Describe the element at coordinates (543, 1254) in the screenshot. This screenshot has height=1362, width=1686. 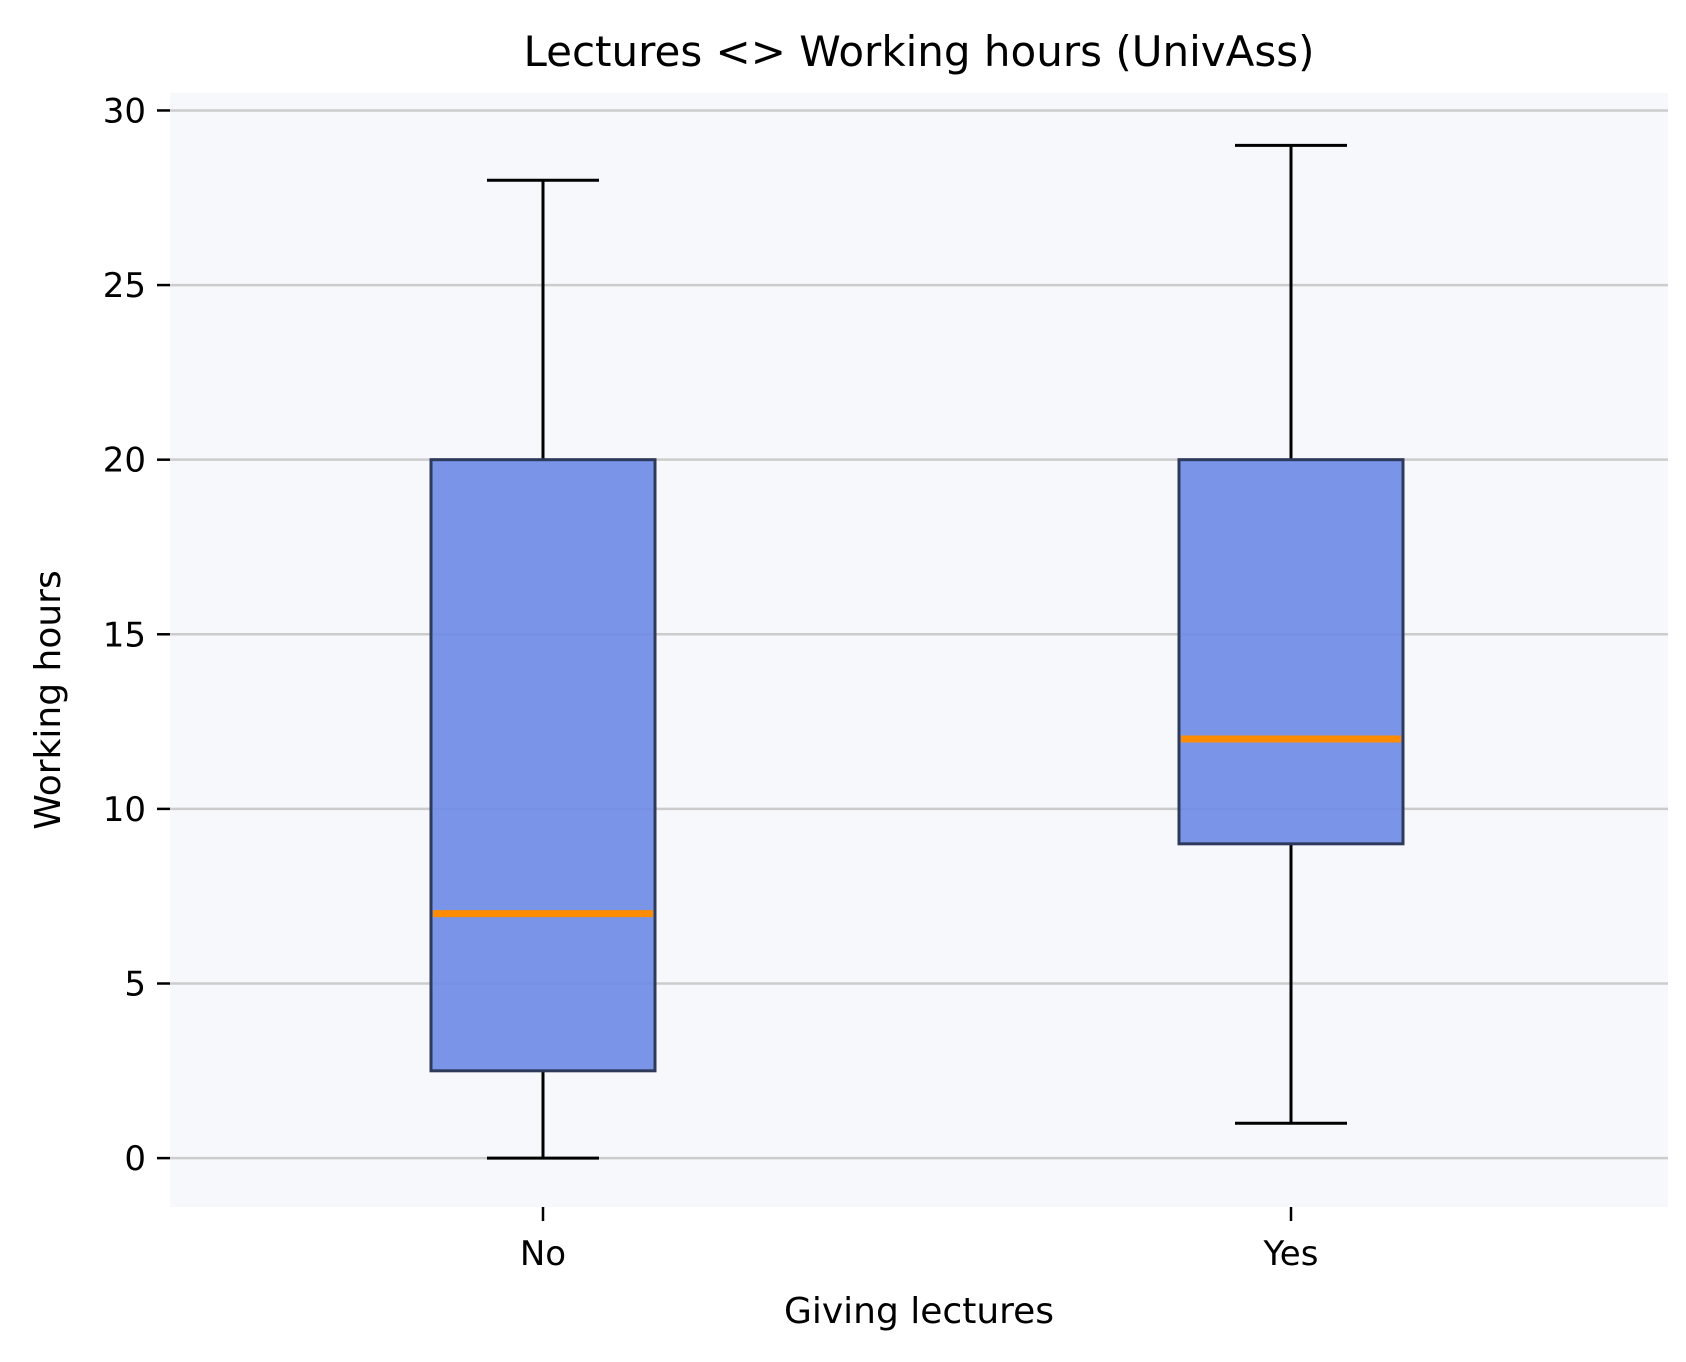
I see `x-tick-label: No` at that location.